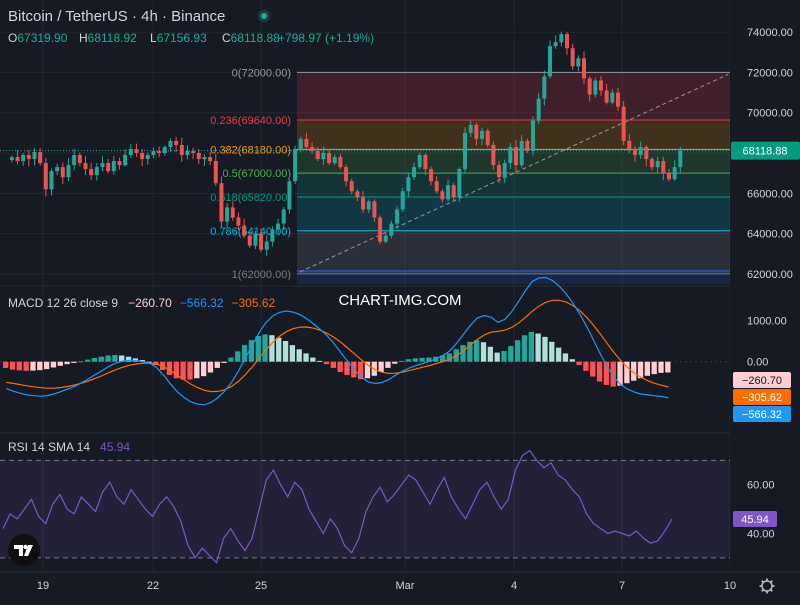 The image size is (800, 605). I want to click on macd-signal-line, so click(337, 346).